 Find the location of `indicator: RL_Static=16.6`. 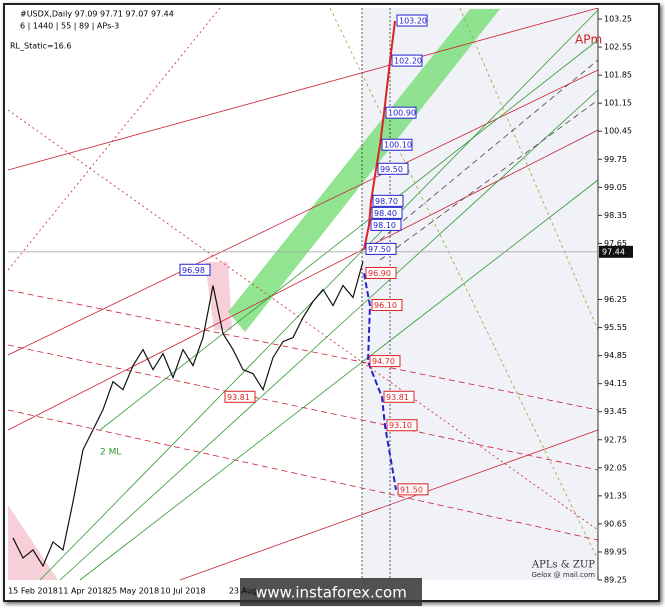

indicator: RL_Static=16.6 is located at coordinates (40, 46).